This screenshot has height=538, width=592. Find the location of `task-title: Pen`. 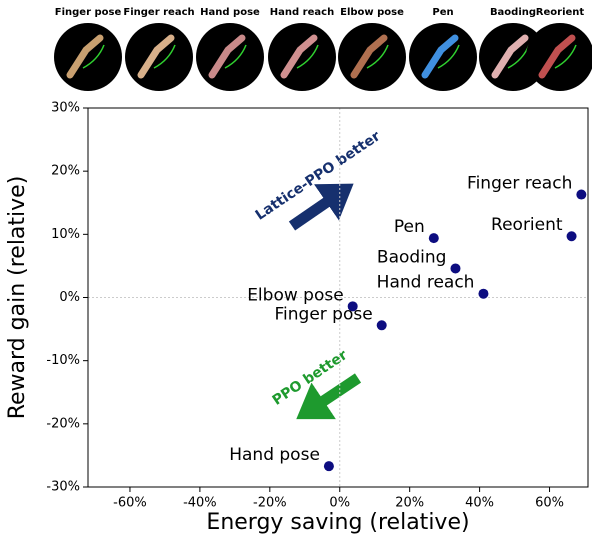

task-title: Pen is located at coordinates (442, 12).